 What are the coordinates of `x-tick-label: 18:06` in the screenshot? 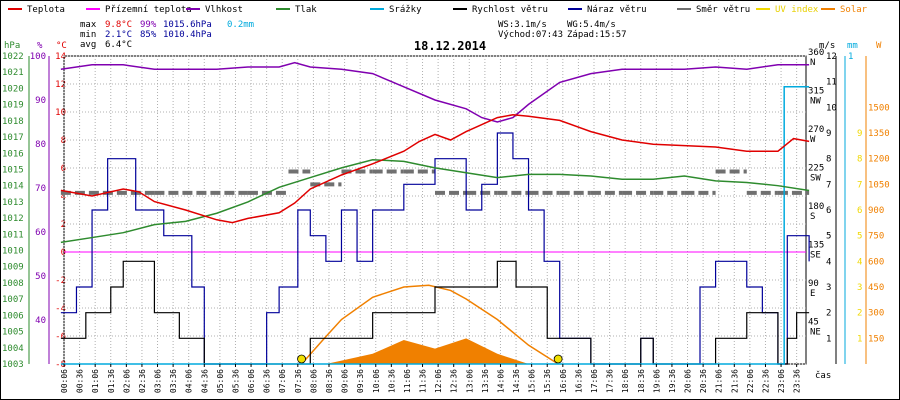 It's located at (625, 381).